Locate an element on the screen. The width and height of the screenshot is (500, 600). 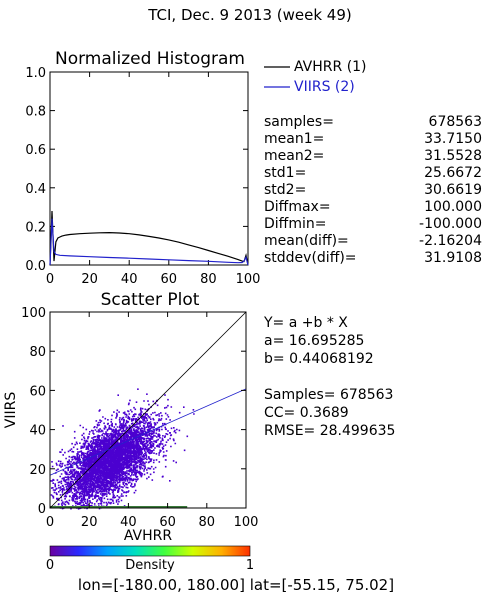
scatter-baseline-points is located at coordinates (119, 507).